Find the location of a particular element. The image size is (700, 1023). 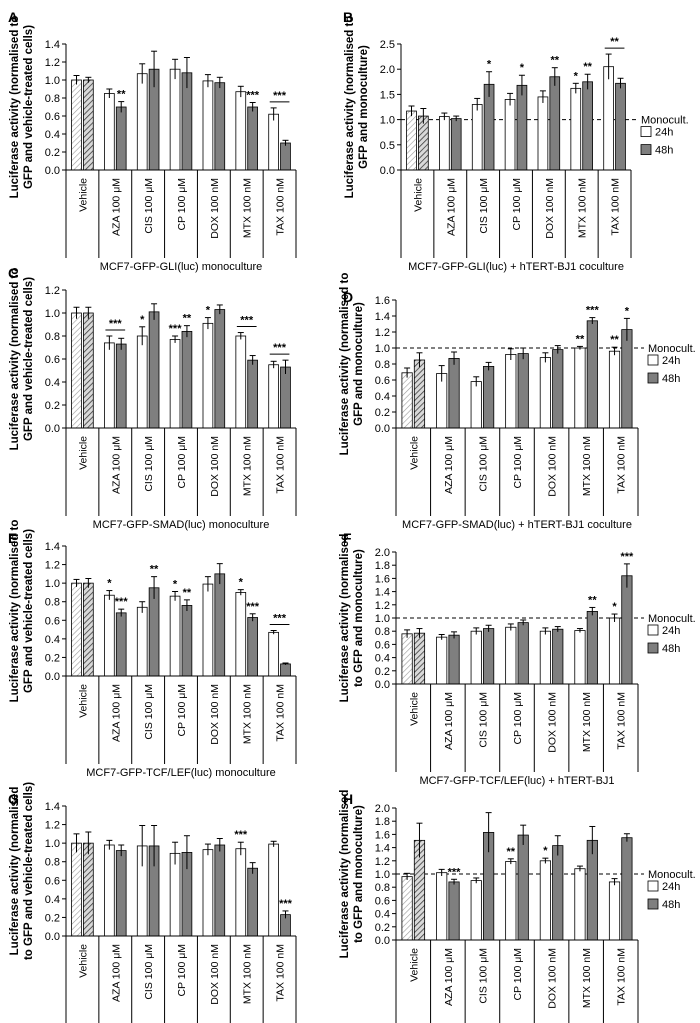

y-tick-label: 1.0 is located at coordinates (52, 81).